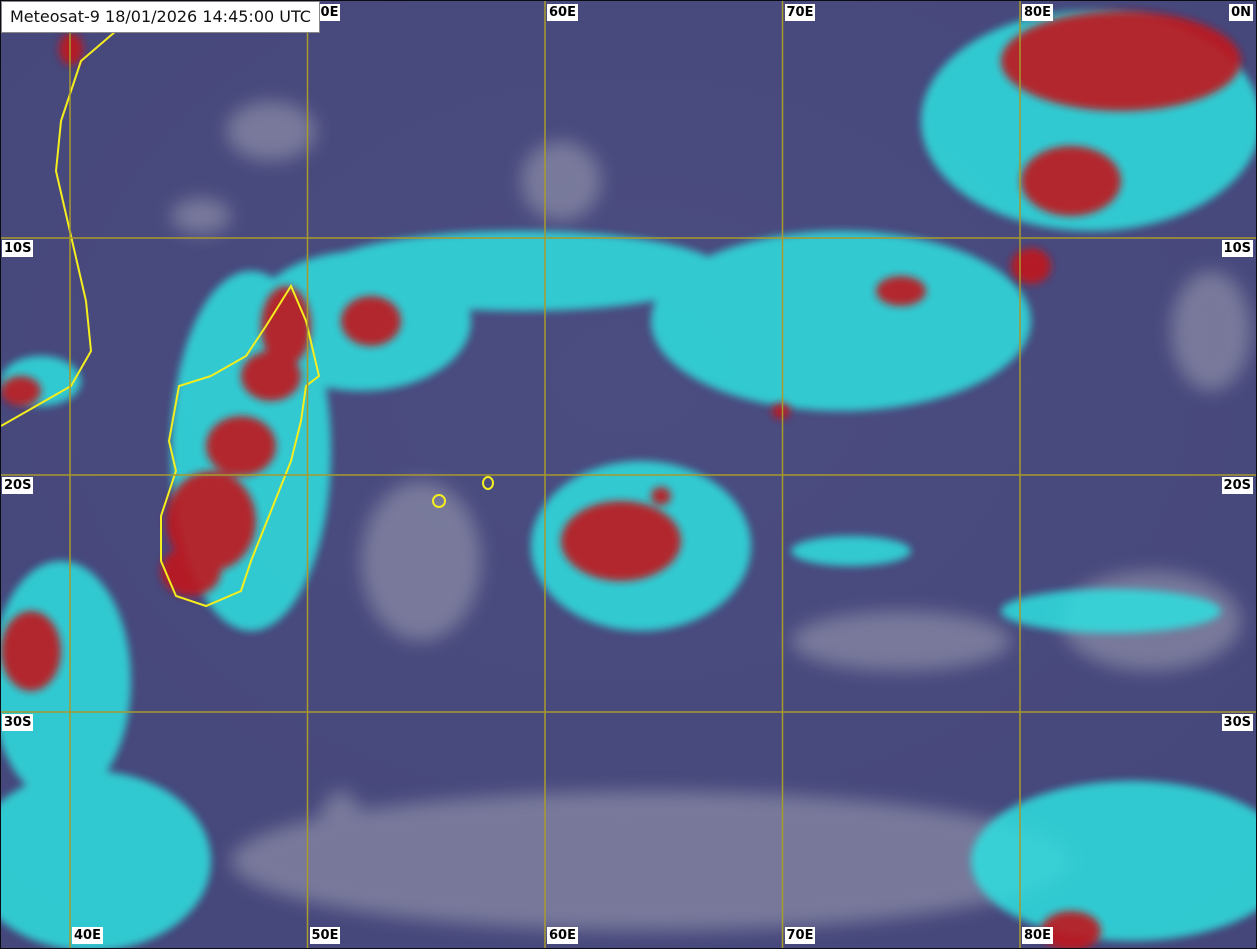  Describe the element at coordinates (87, 935) in the screenshot. I see `grid-label: 40E` at that location.